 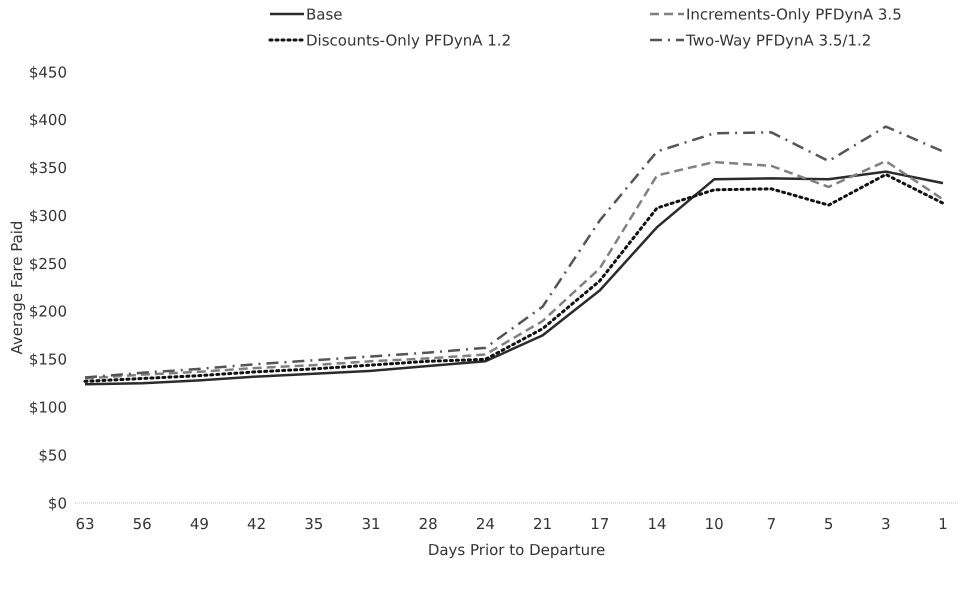 What do you see at coordinates (85, 524) in the screenshot?
I see `x-tick-label: 63` at bounding box center [85, 524].